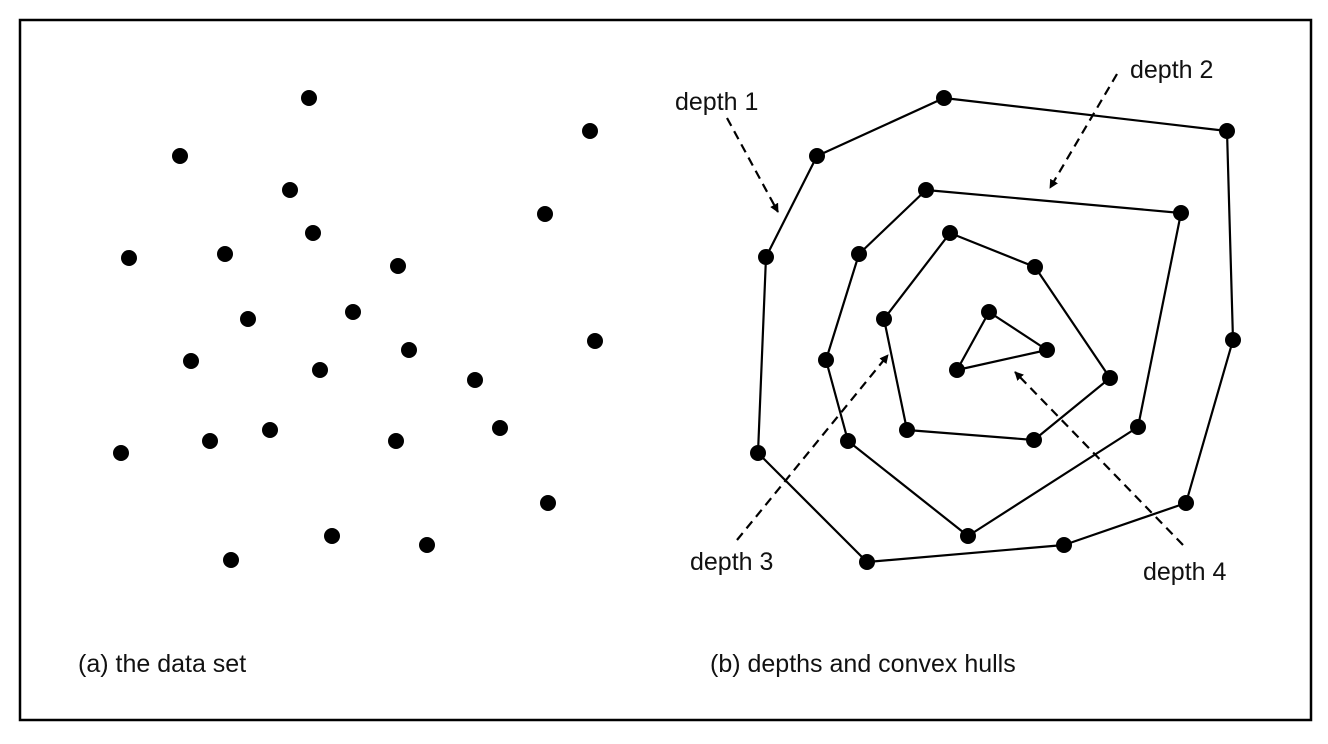 Image resolution: width=1328 pixels, height=744 pixels. I want to click on depth-1-arrow, so click(752, 165).